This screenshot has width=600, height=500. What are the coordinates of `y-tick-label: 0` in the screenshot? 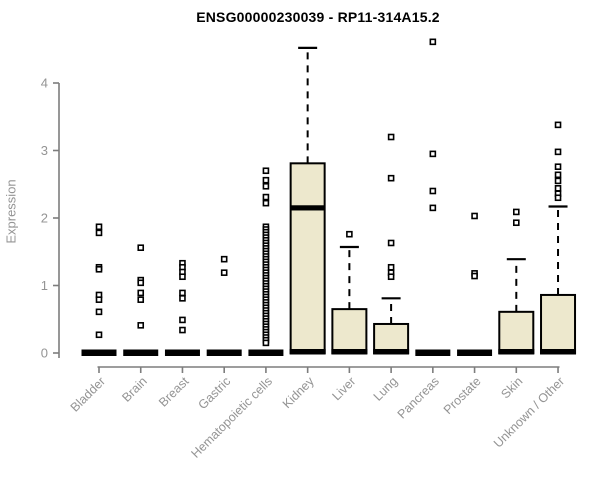 It's located at (44, 353).